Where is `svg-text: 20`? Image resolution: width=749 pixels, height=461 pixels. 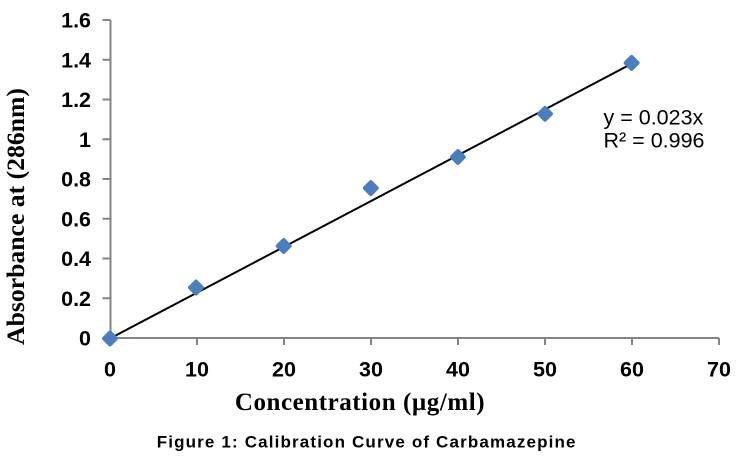 svg-text: 20 is located at coordinates (284, 370).